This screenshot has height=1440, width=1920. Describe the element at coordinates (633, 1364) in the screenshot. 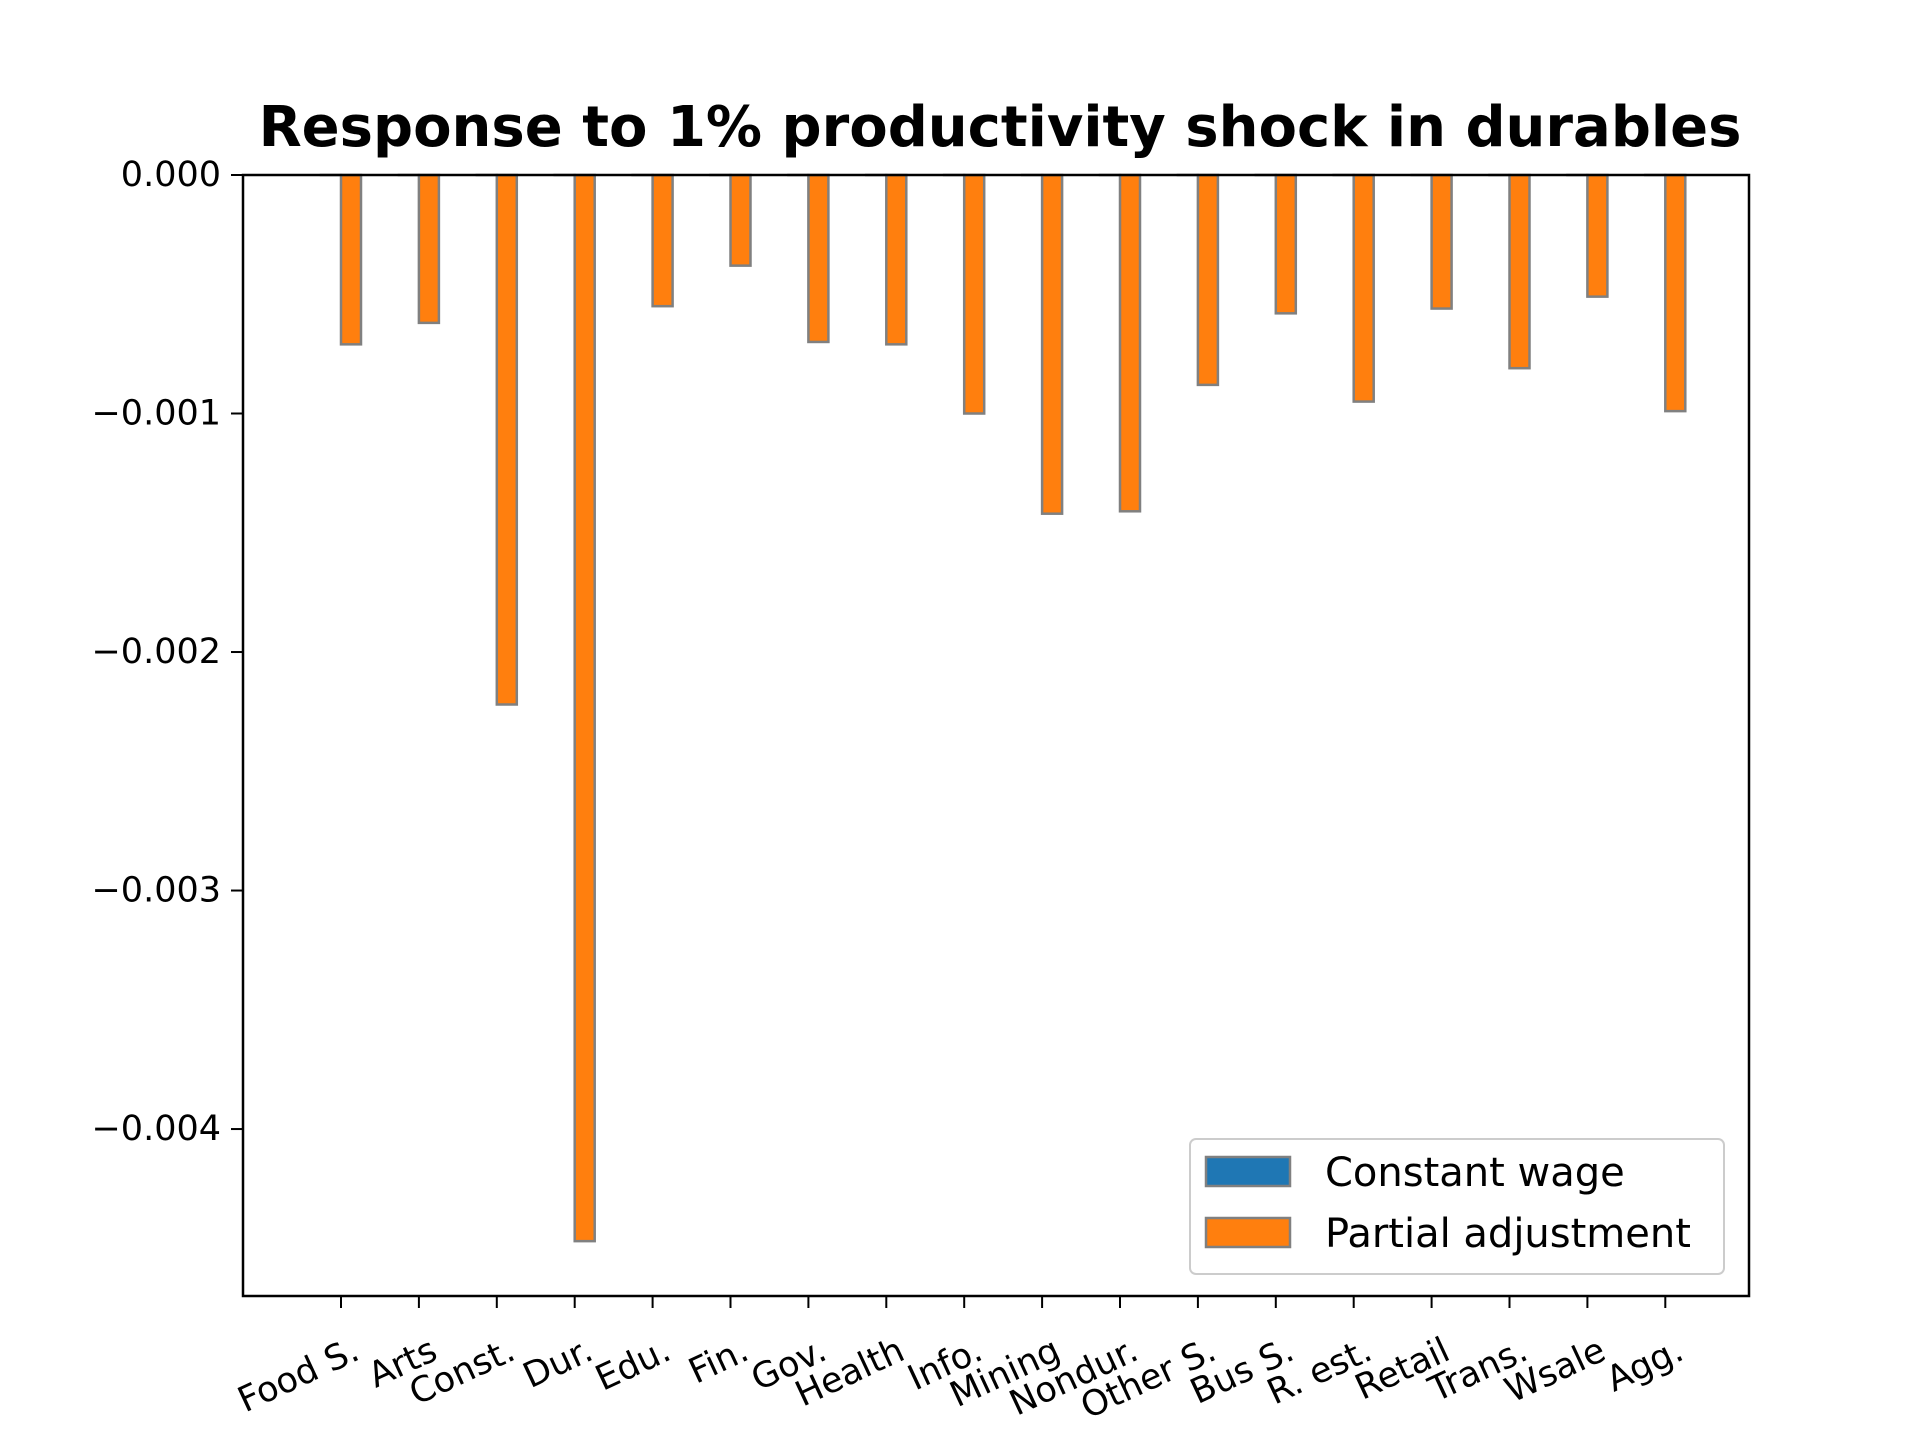

I see `x-tick-label: Edu.` at that location.